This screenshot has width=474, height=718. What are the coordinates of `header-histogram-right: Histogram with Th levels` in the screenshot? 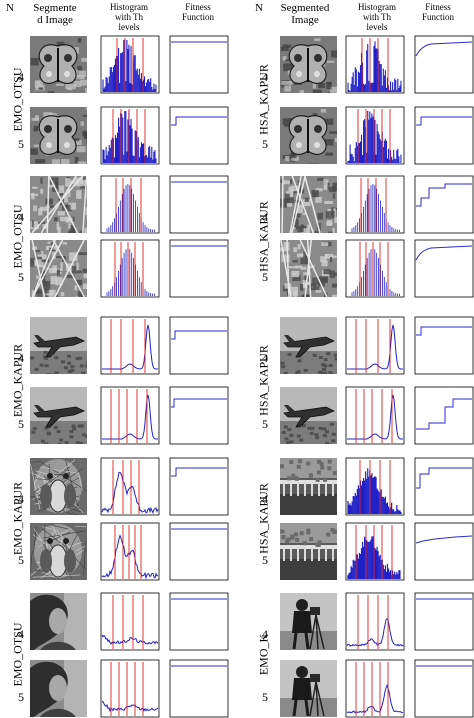 It's located at (377, 17).